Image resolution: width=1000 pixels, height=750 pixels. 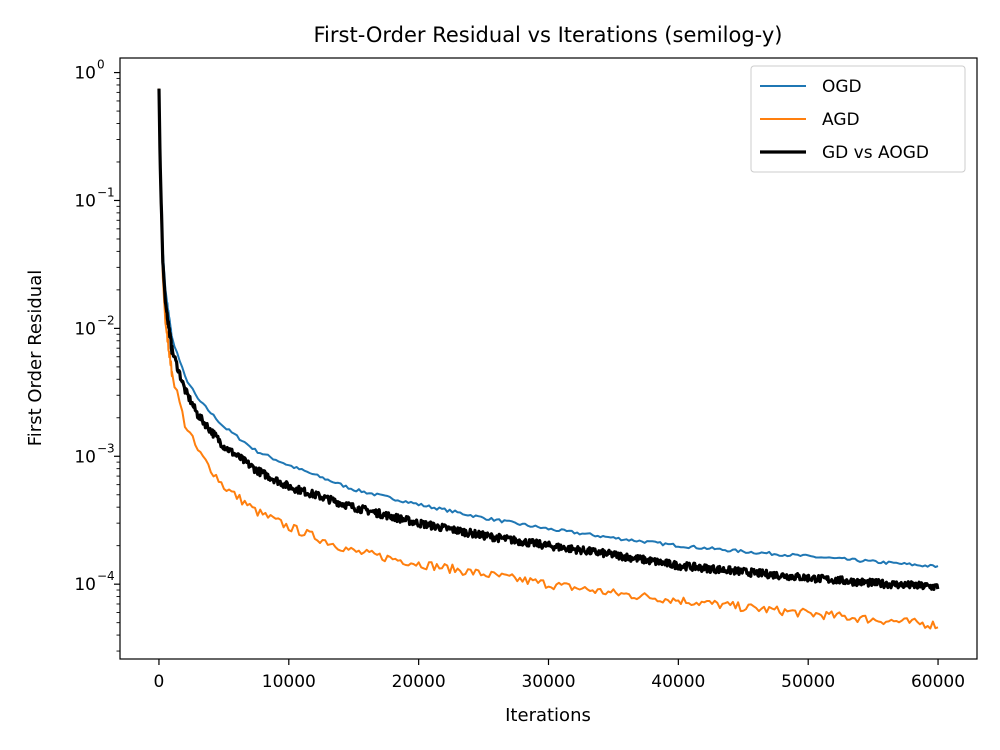 I want to click on legend-box, so click(x=858, y=119).